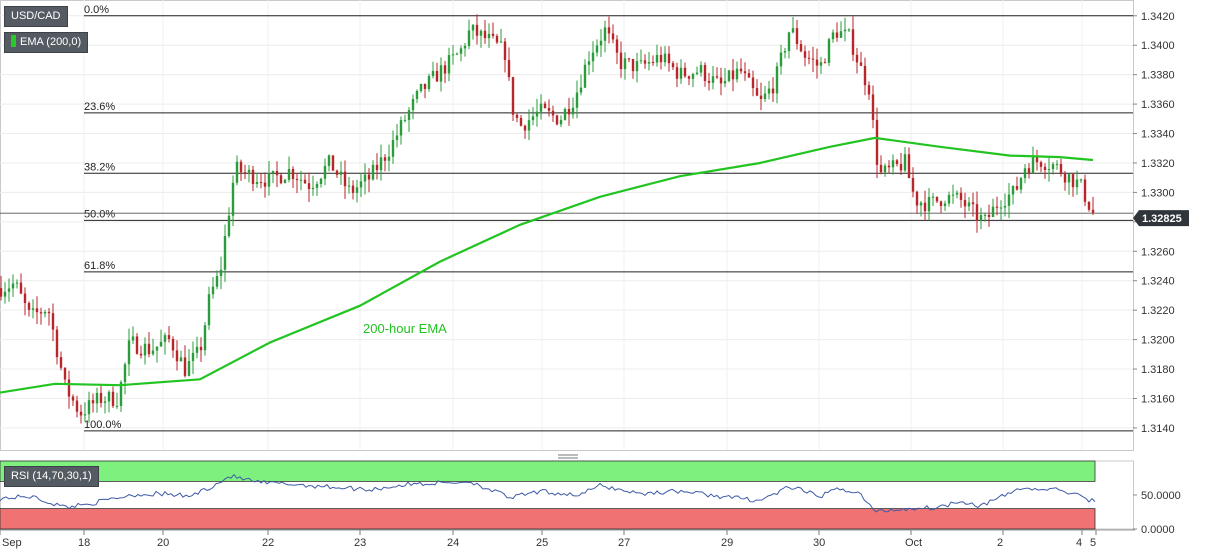 This screenshot has height=555, width=1207. Describe the element at coordinates (1158, 370) in the screenshot. I see `price-tick-label: 1.3180` at that location.